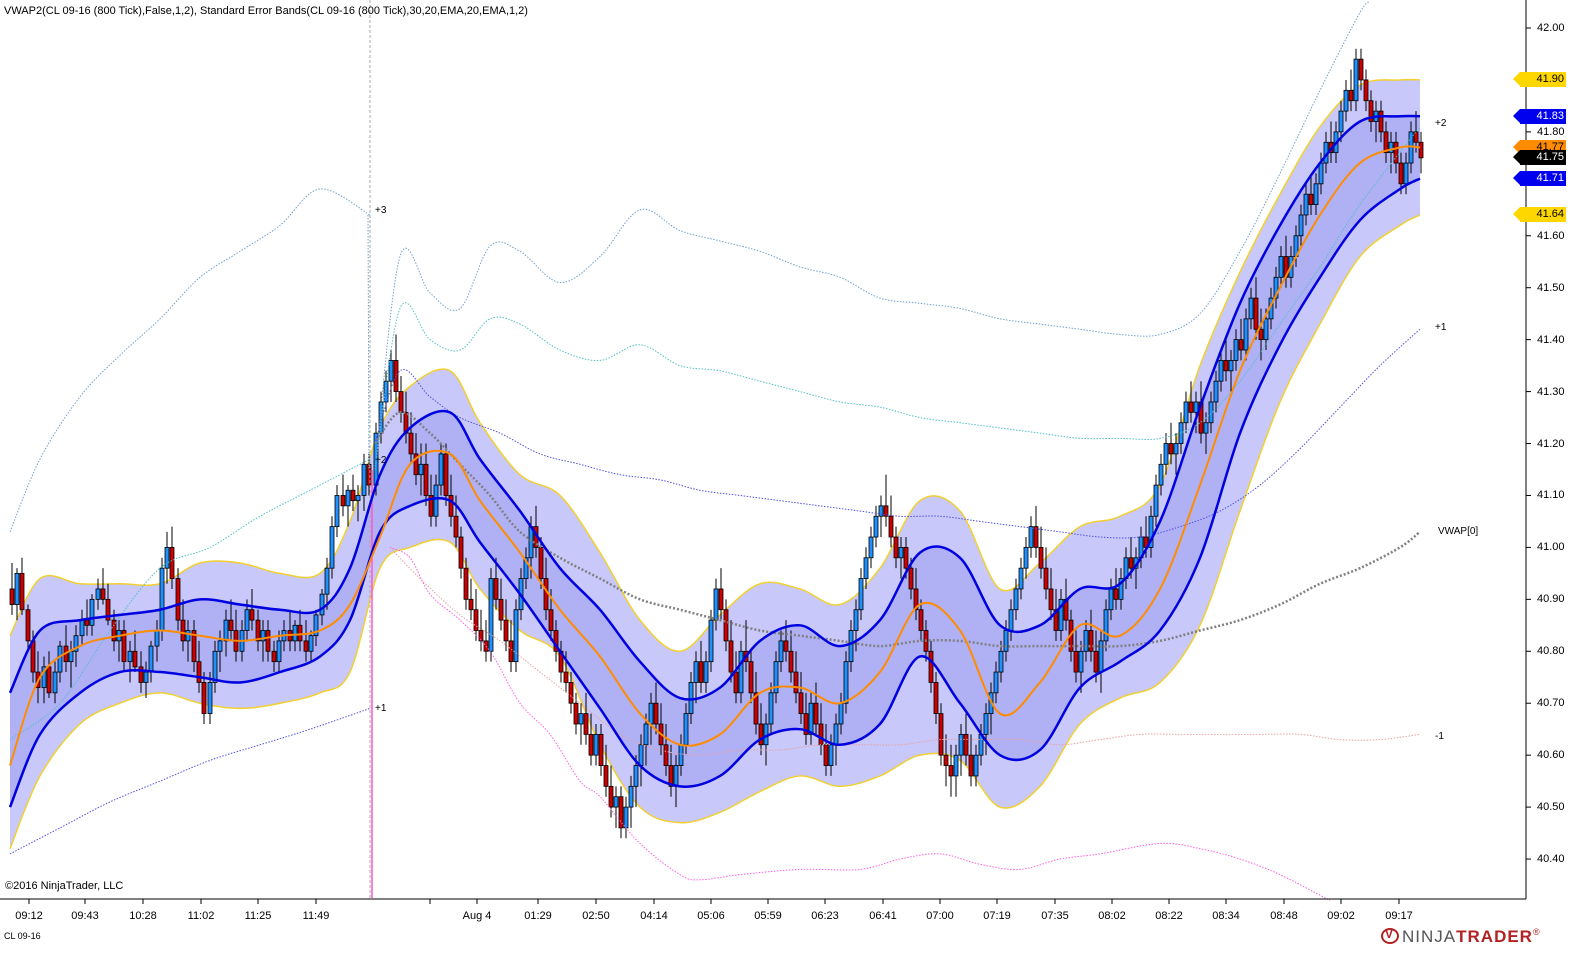 This screenshot has height=955, width=1583. Describe the element at coordinates (1539, 80) in the screenshot. I see `price-tag-upper-outer-band: 41.90` at that location.